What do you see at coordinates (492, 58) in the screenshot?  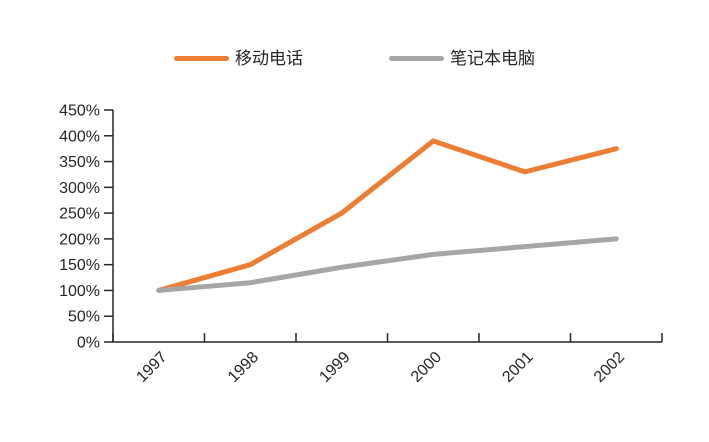 I see `legend-label-laptop: 笔记本电脑` at bounding box center [492, 58].